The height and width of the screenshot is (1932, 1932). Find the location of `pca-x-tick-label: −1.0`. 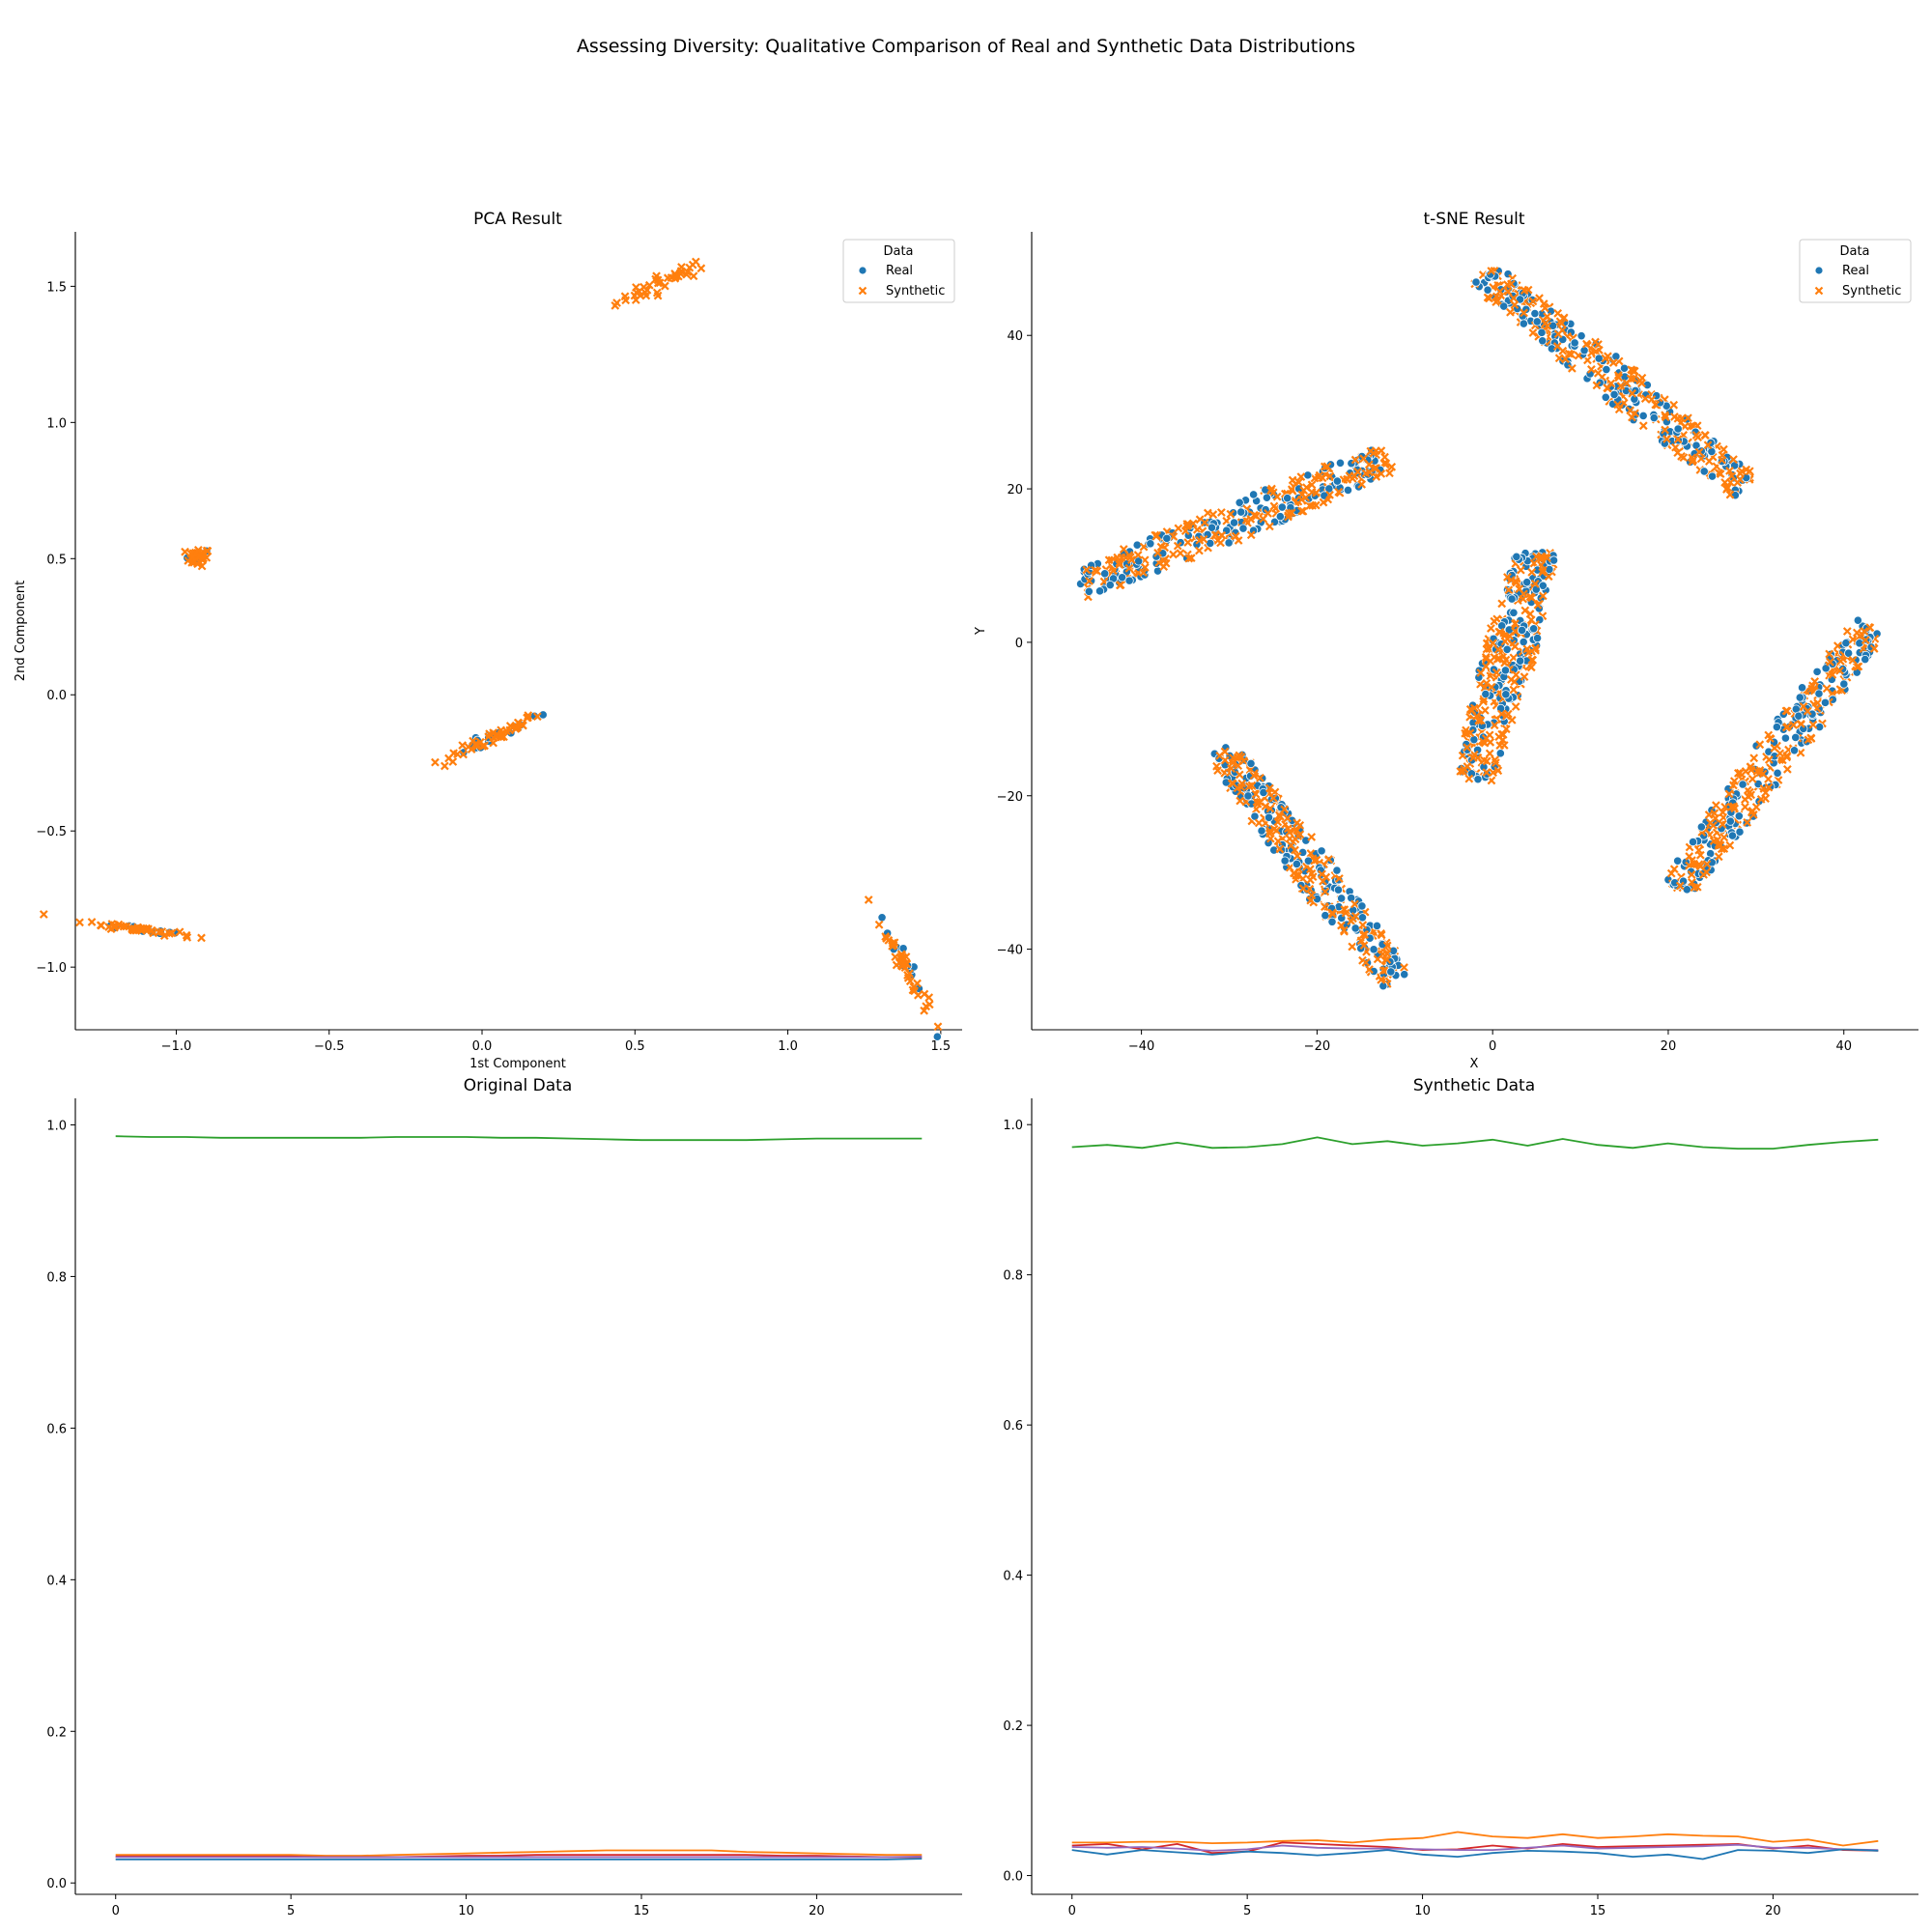

pca-x-tick-label: −1.0 is located at coordinates (176, 1046).